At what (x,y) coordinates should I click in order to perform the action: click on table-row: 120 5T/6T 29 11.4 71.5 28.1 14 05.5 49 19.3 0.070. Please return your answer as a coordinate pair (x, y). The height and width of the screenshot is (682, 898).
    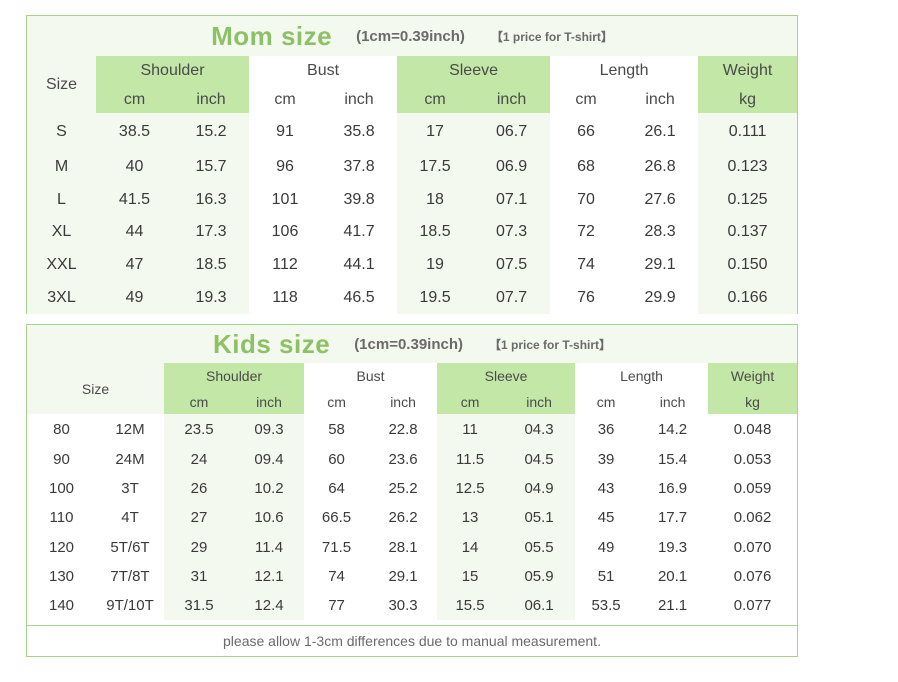
    Looking at the image, I should click on (412, 547).